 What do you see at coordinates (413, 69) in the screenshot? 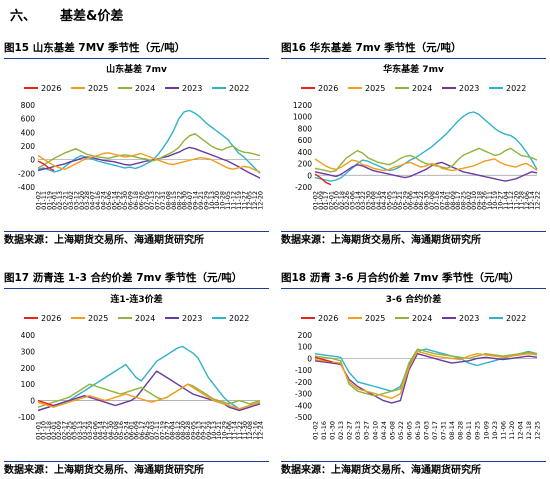
I see `chart-title: 华东基差 7mv` at bounding box center [413, 69].